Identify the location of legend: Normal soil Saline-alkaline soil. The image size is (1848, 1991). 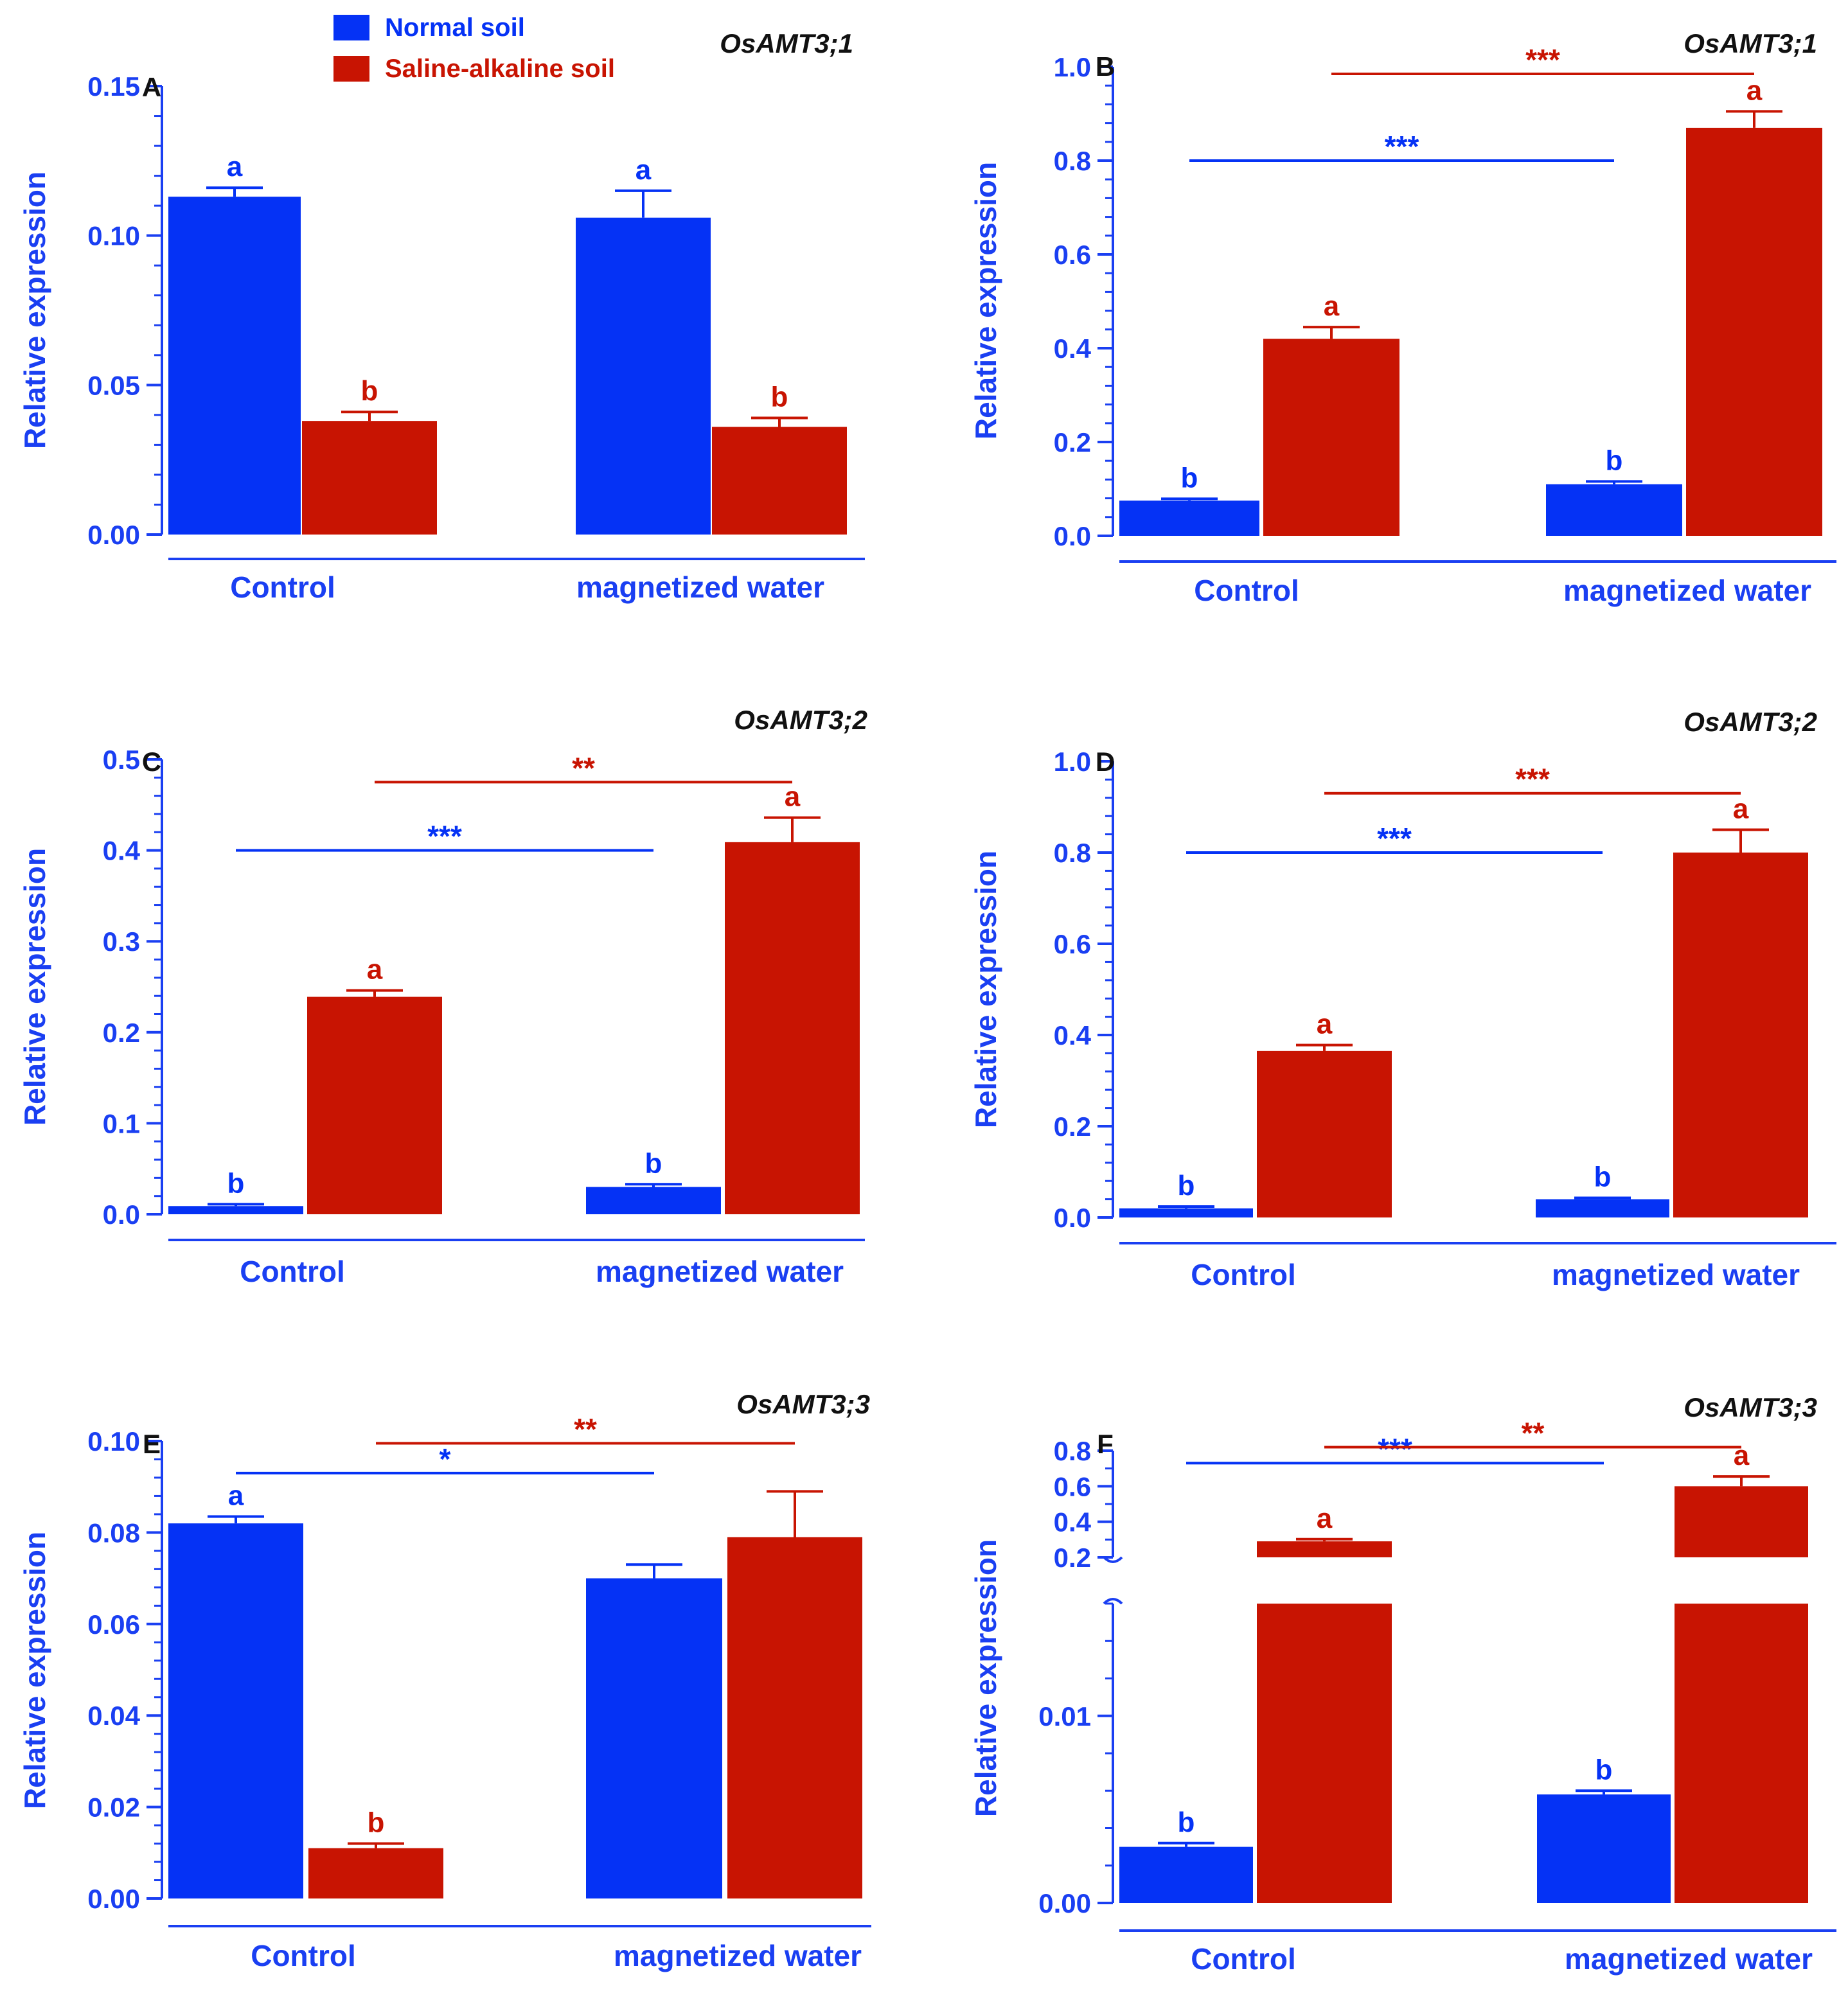
(474, 53).